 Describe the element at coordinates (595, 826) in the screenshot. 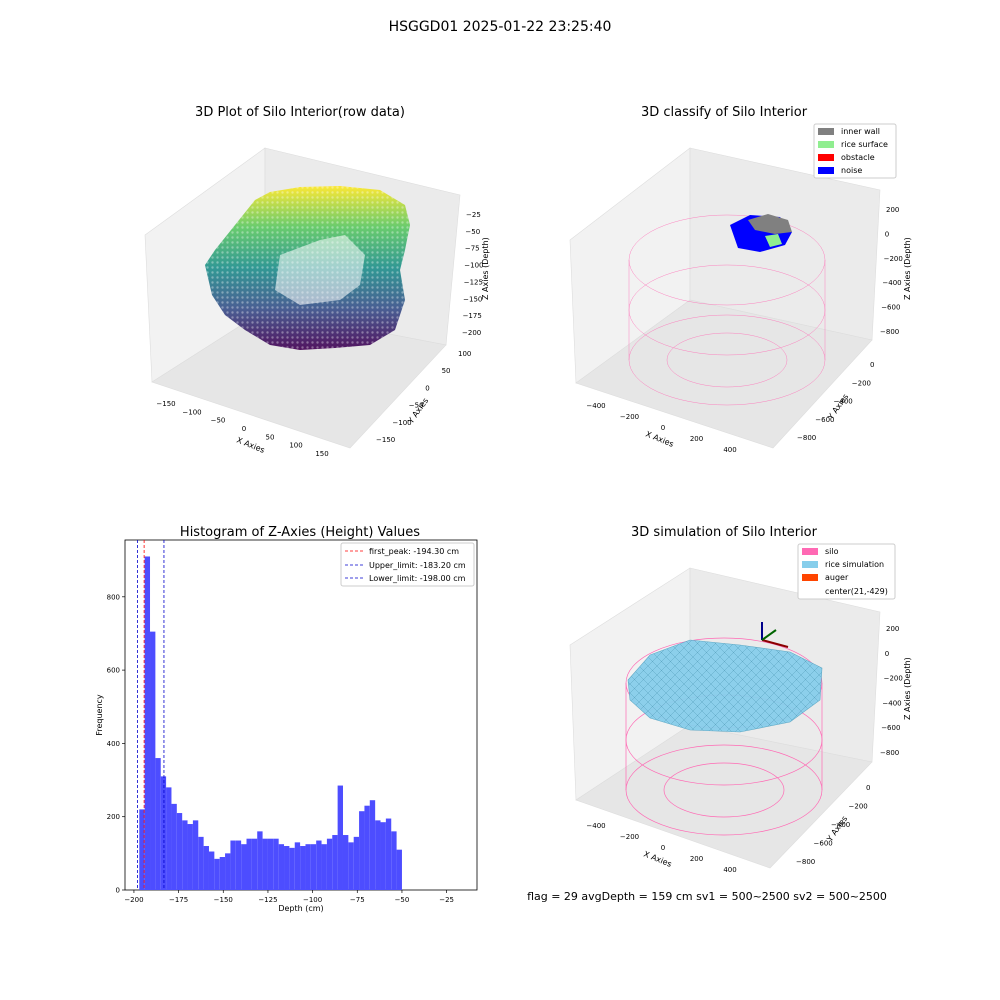

I see `sim-x-tick: −400` at that location.